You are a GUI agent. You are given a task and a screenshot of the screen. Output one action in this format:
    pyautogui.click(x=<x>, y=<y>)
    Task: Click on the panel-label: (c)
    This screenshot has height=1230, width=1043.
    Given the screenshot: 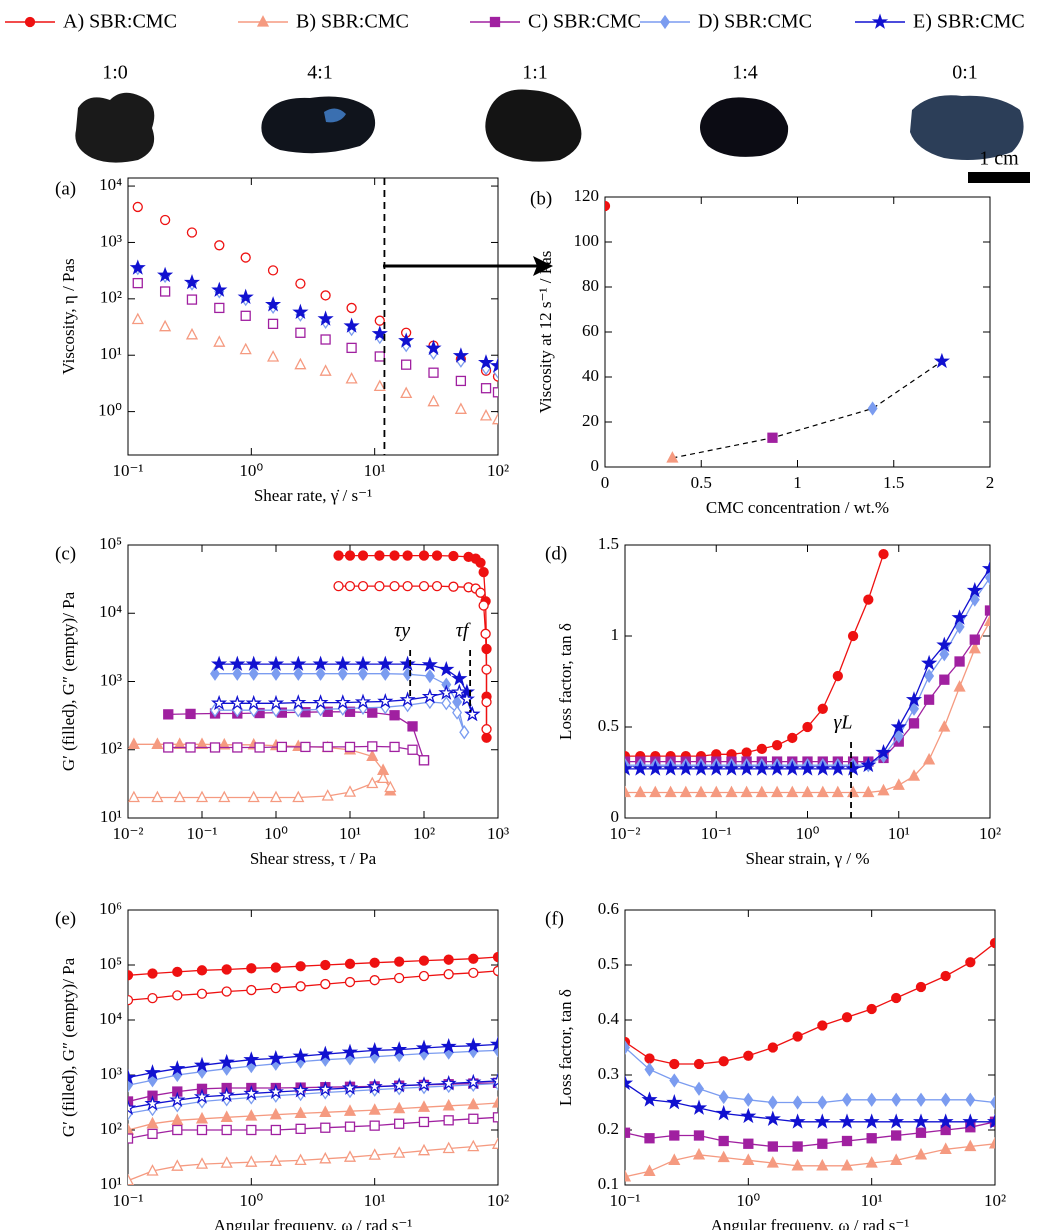 What is the action you would take?
    pyautogui.click(x=65, y=553)
    